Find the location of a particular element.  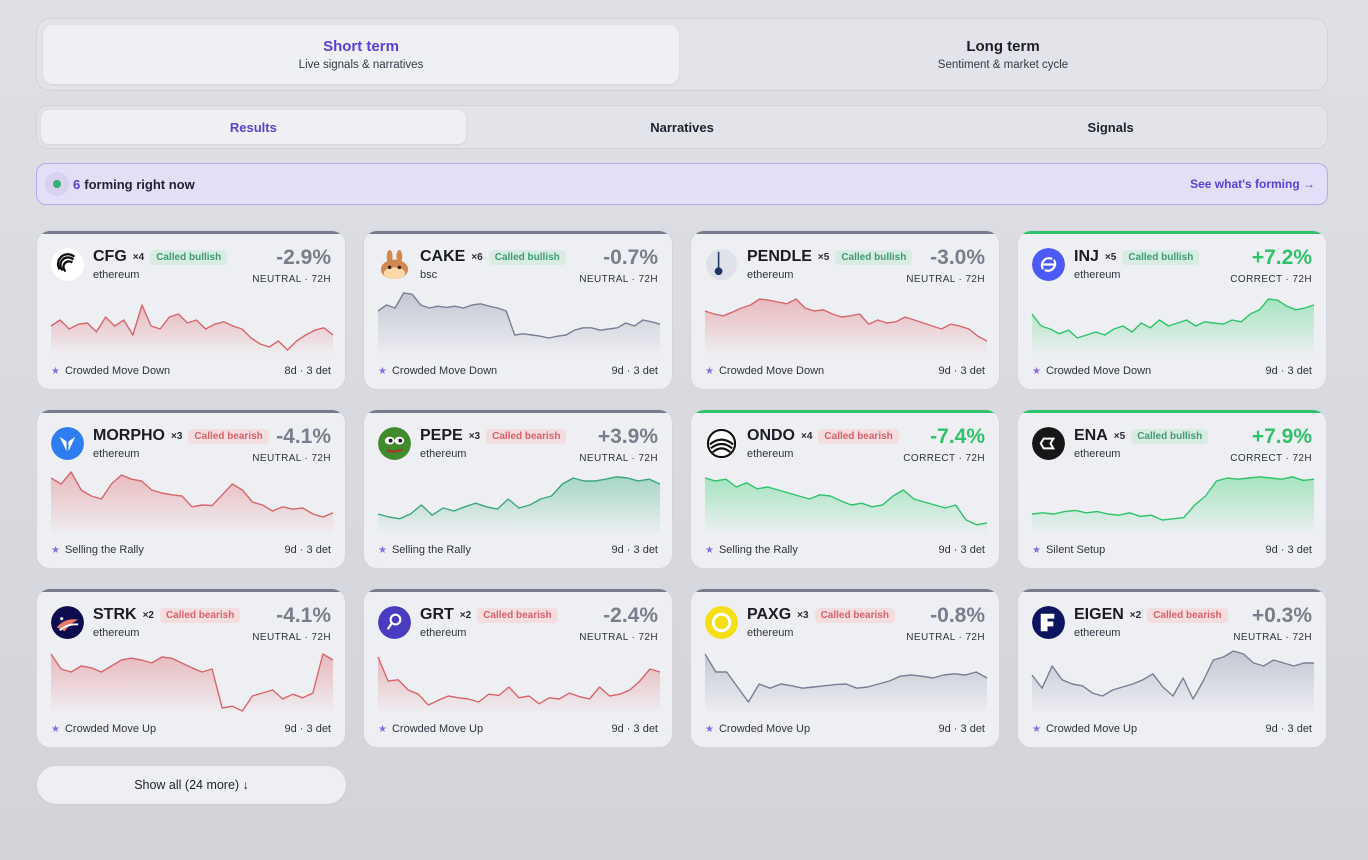

symbol-row: INJ ×5 Called bullish is located at coordinates (1137, 257).